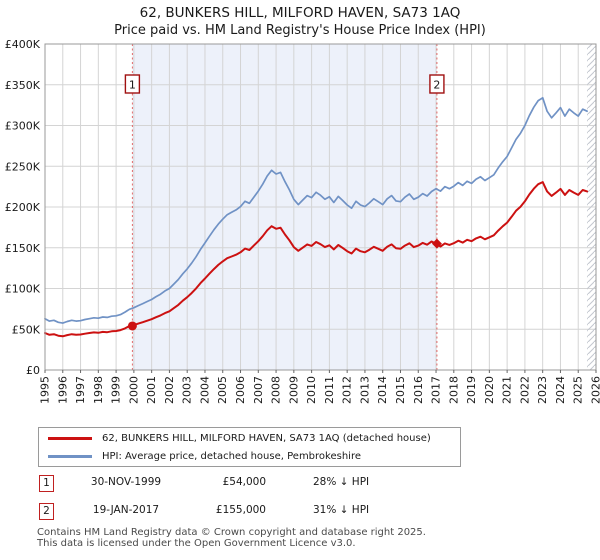  What do you see at coordinates (542, 390) in the screenshot?
I see `svg-text: 2023` at bounding box center [542, 390].